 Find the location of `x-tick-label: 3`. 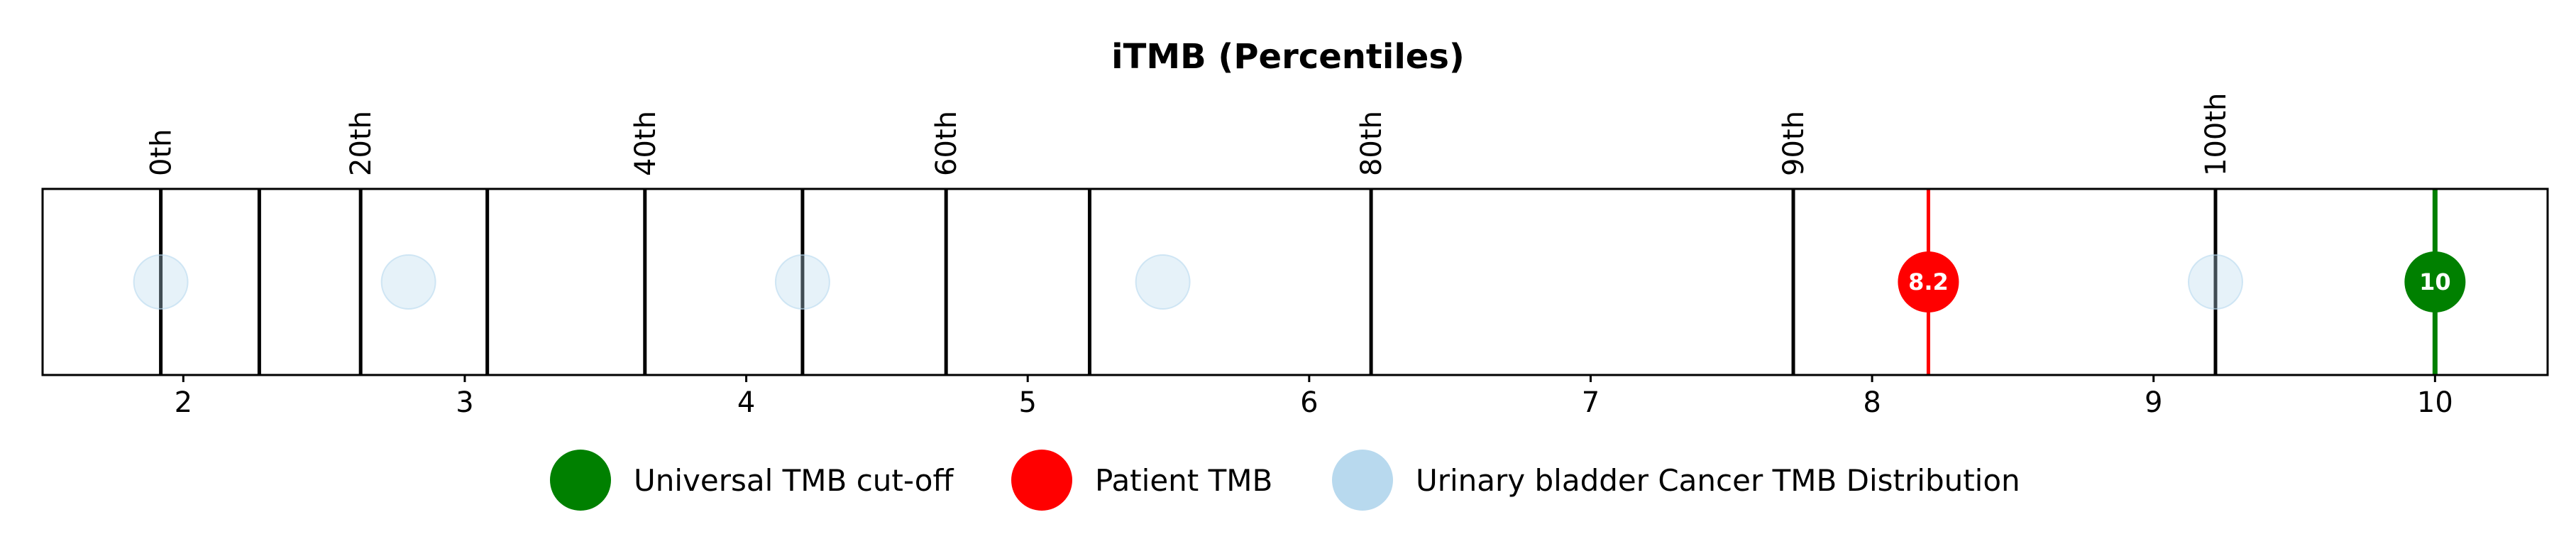

x-tick-label: 3 is located at coordinates (464, 402).